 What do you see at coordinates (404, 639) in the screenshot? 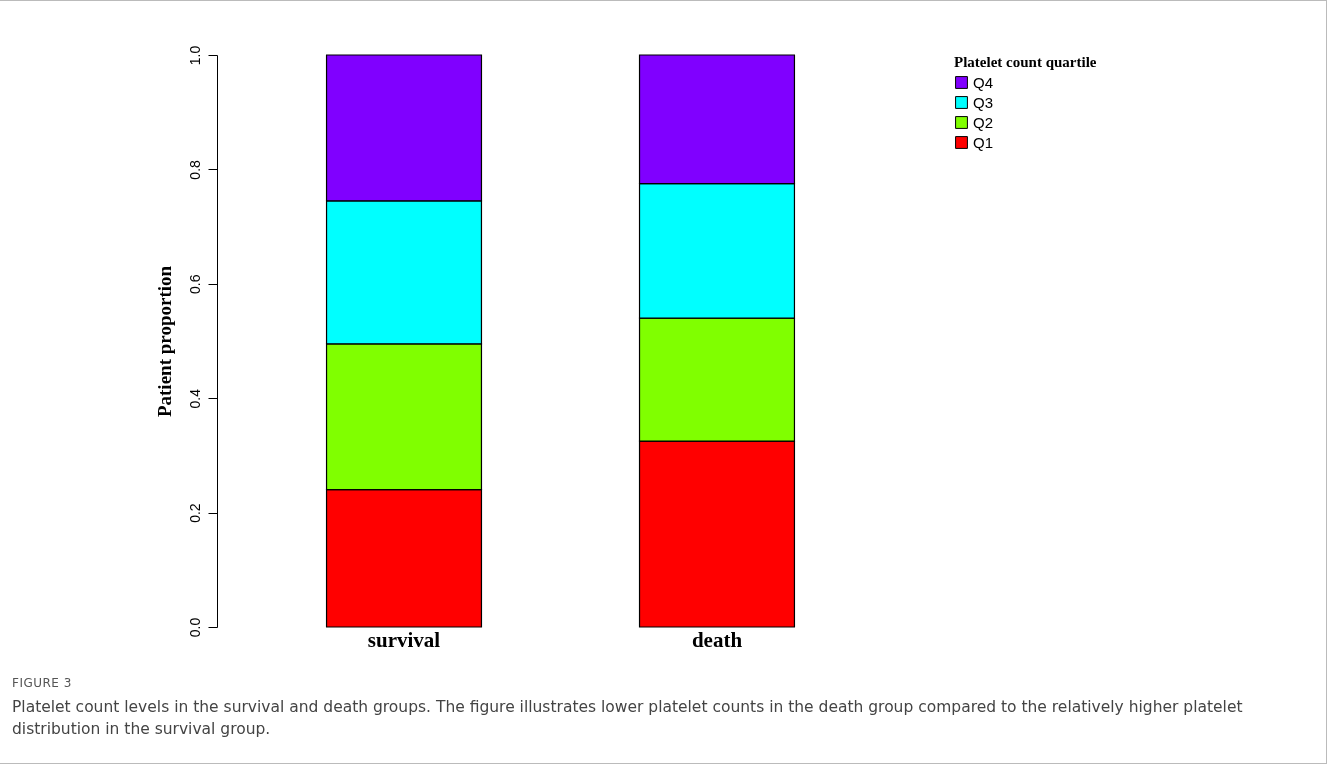
I see `x-tick-label: survival` at bounding box center [404, 639].